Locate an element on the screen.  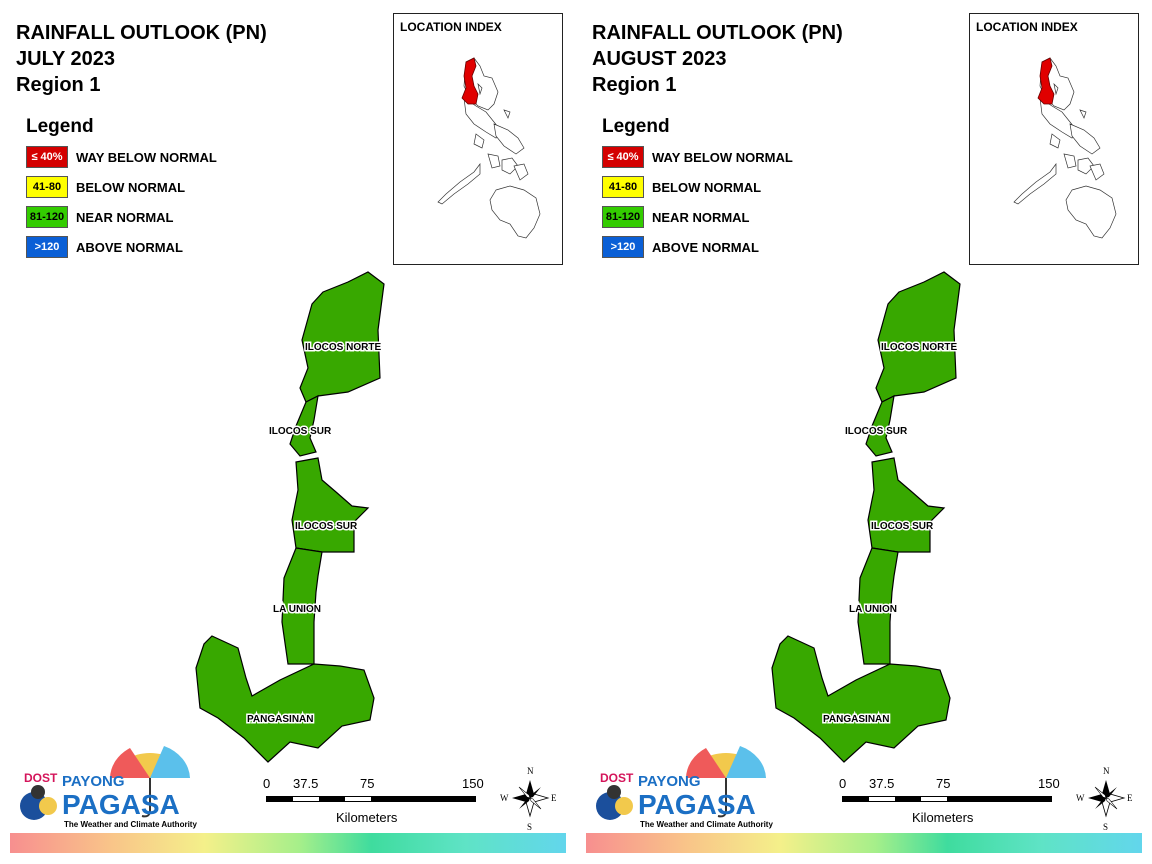
map-month: AUGUST 2023 is located at coordinates (659, 59).